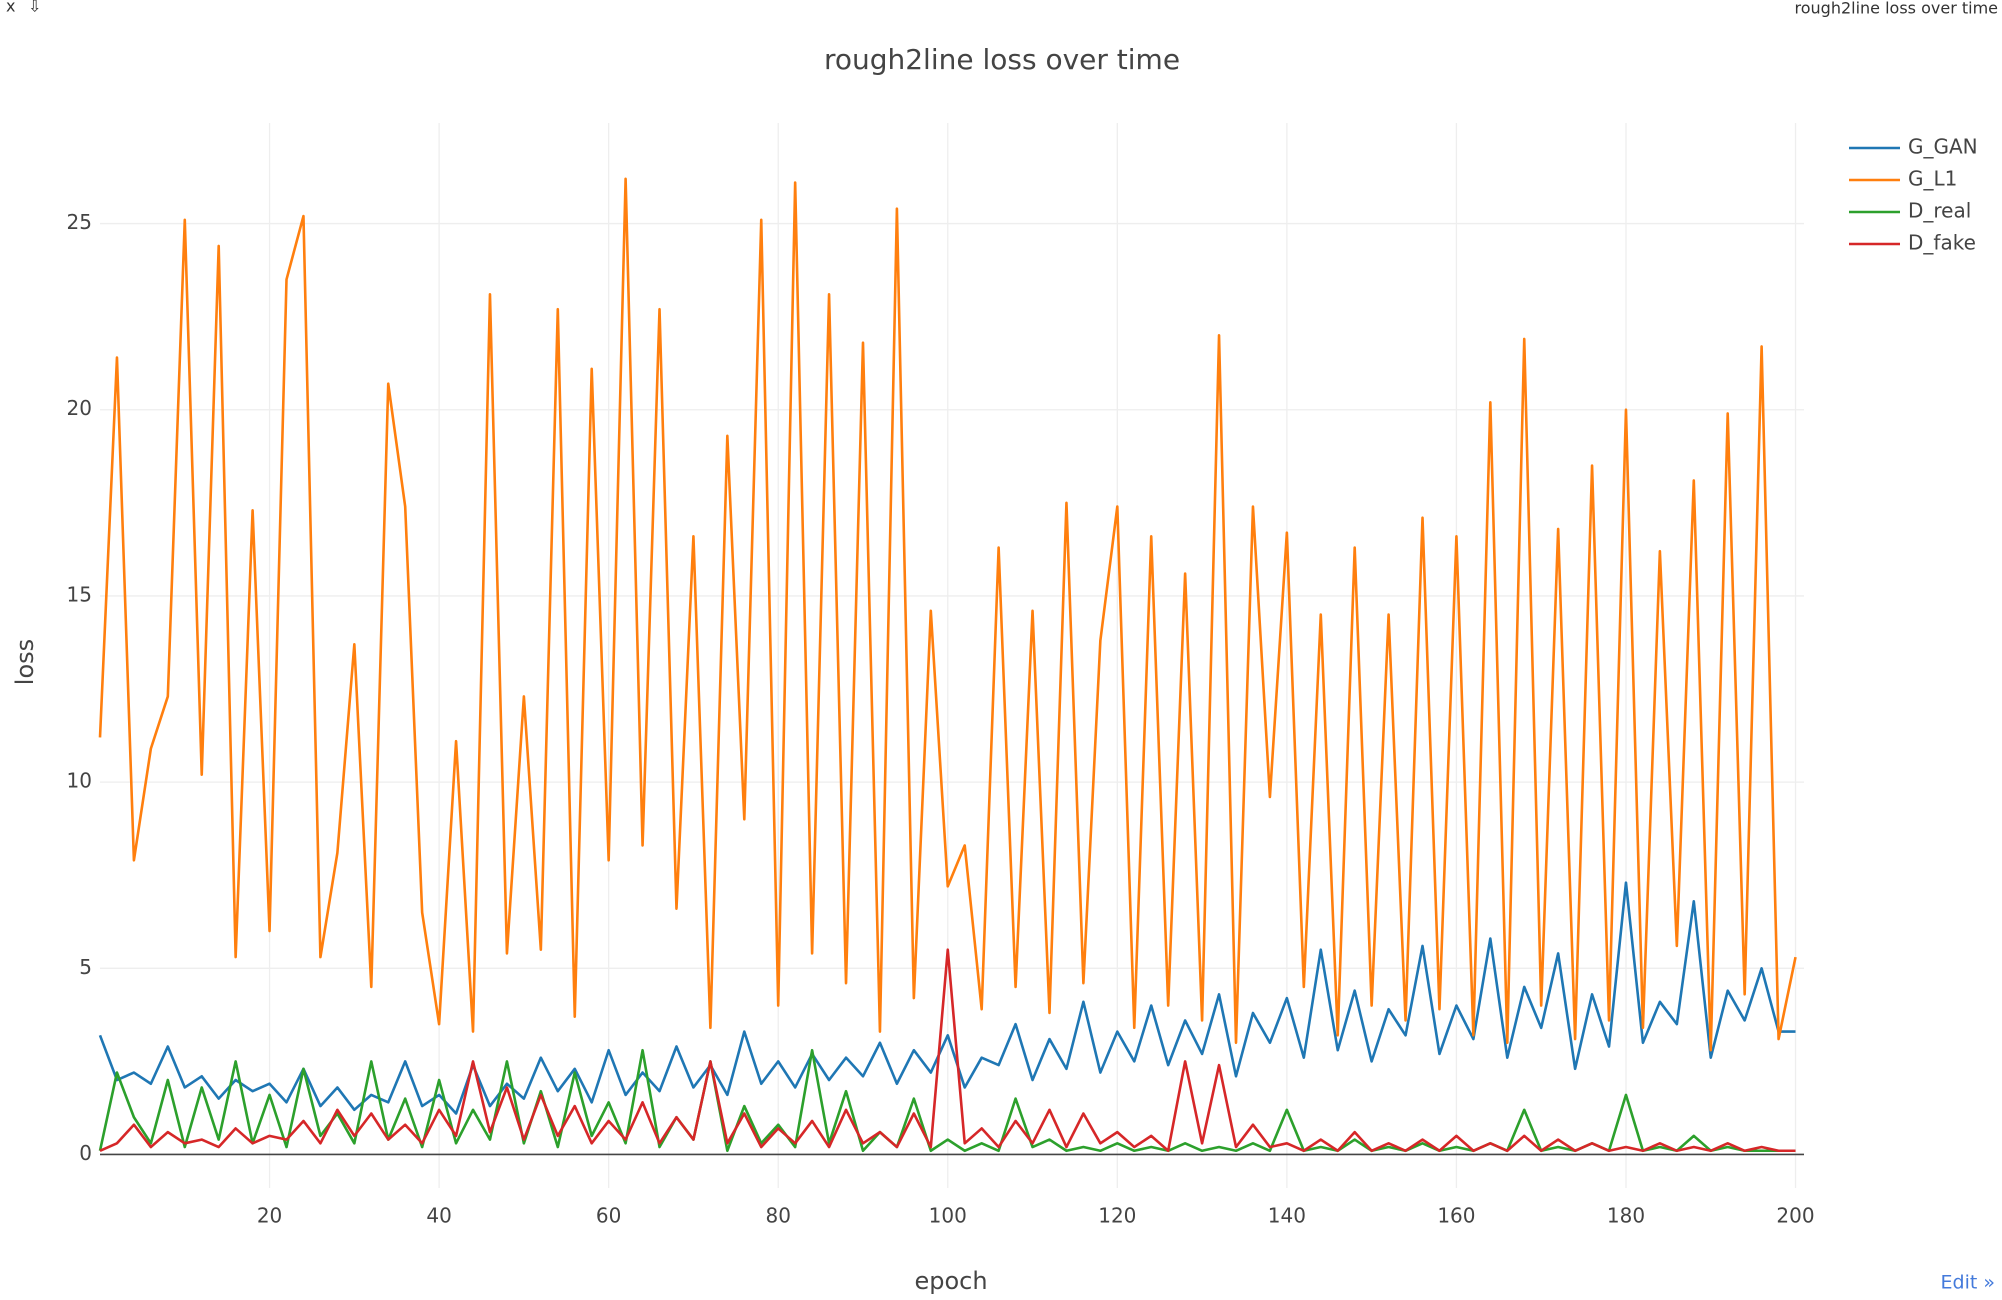 This screenshot has height=1300, width=2002. I want to click on window-title: rough2line loss over time, so click(1897, 9).